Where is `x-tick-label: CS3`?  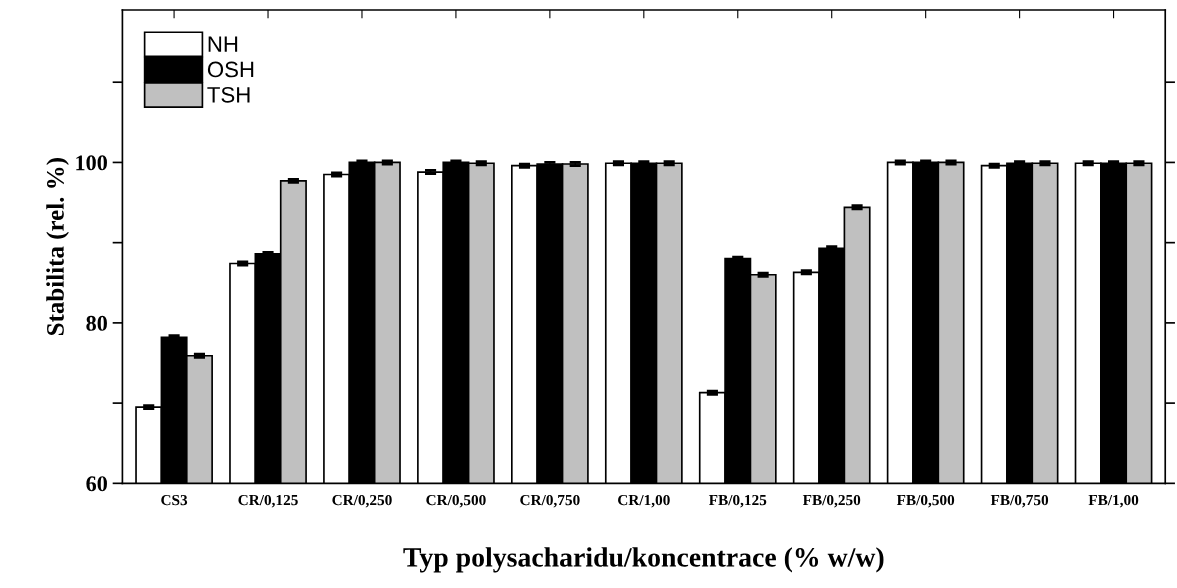
x-tick-label: CS3 is located at coordinates (174, 500).